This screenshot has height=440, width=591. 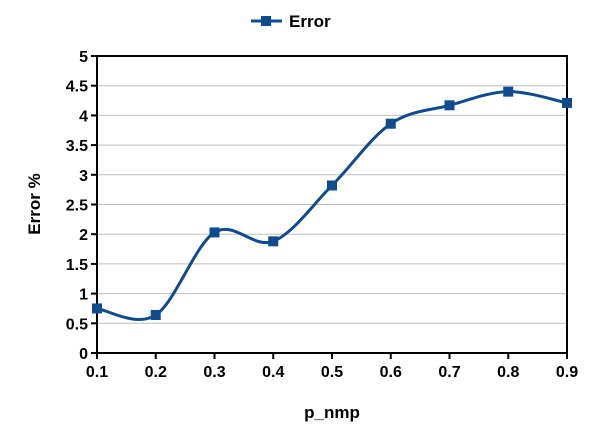 I want to click on x-tick-label: 0.8, so click(x=508, y=372).